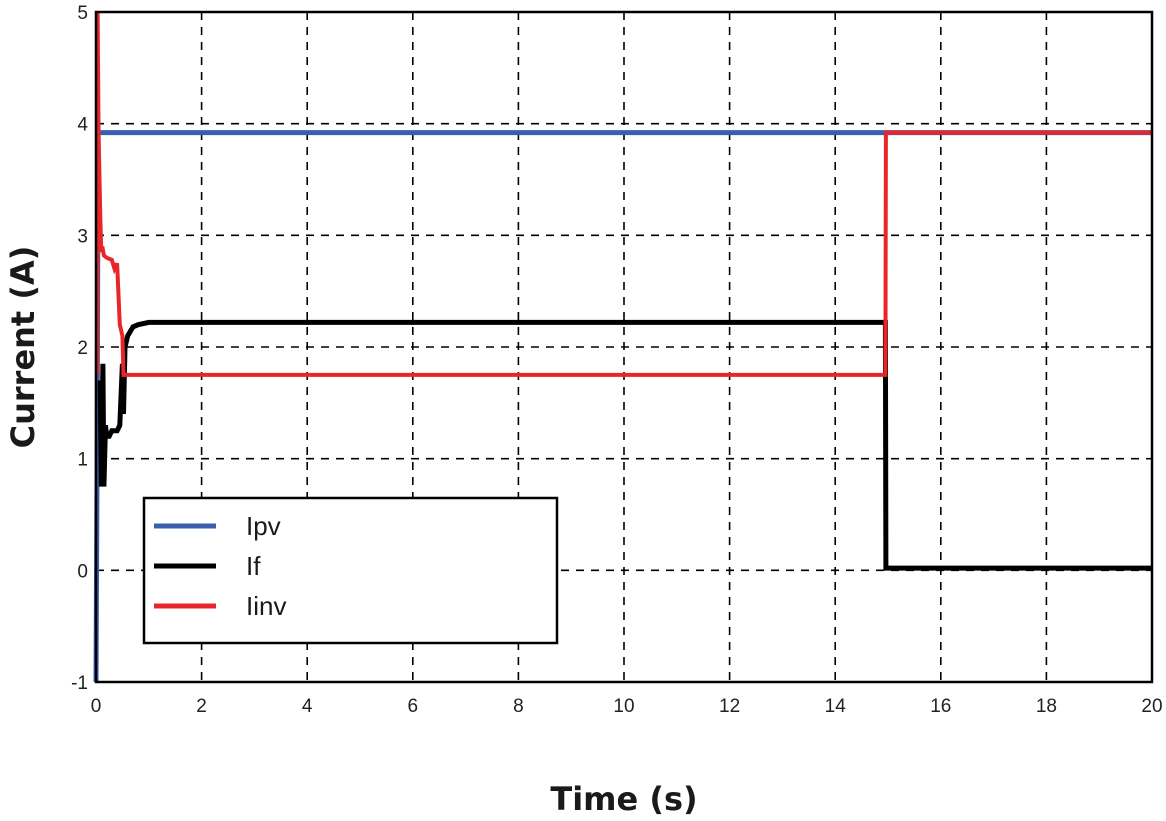 The image size is (1166, 821). I want to click on x-tick-label: 18, so click(1046, 706).